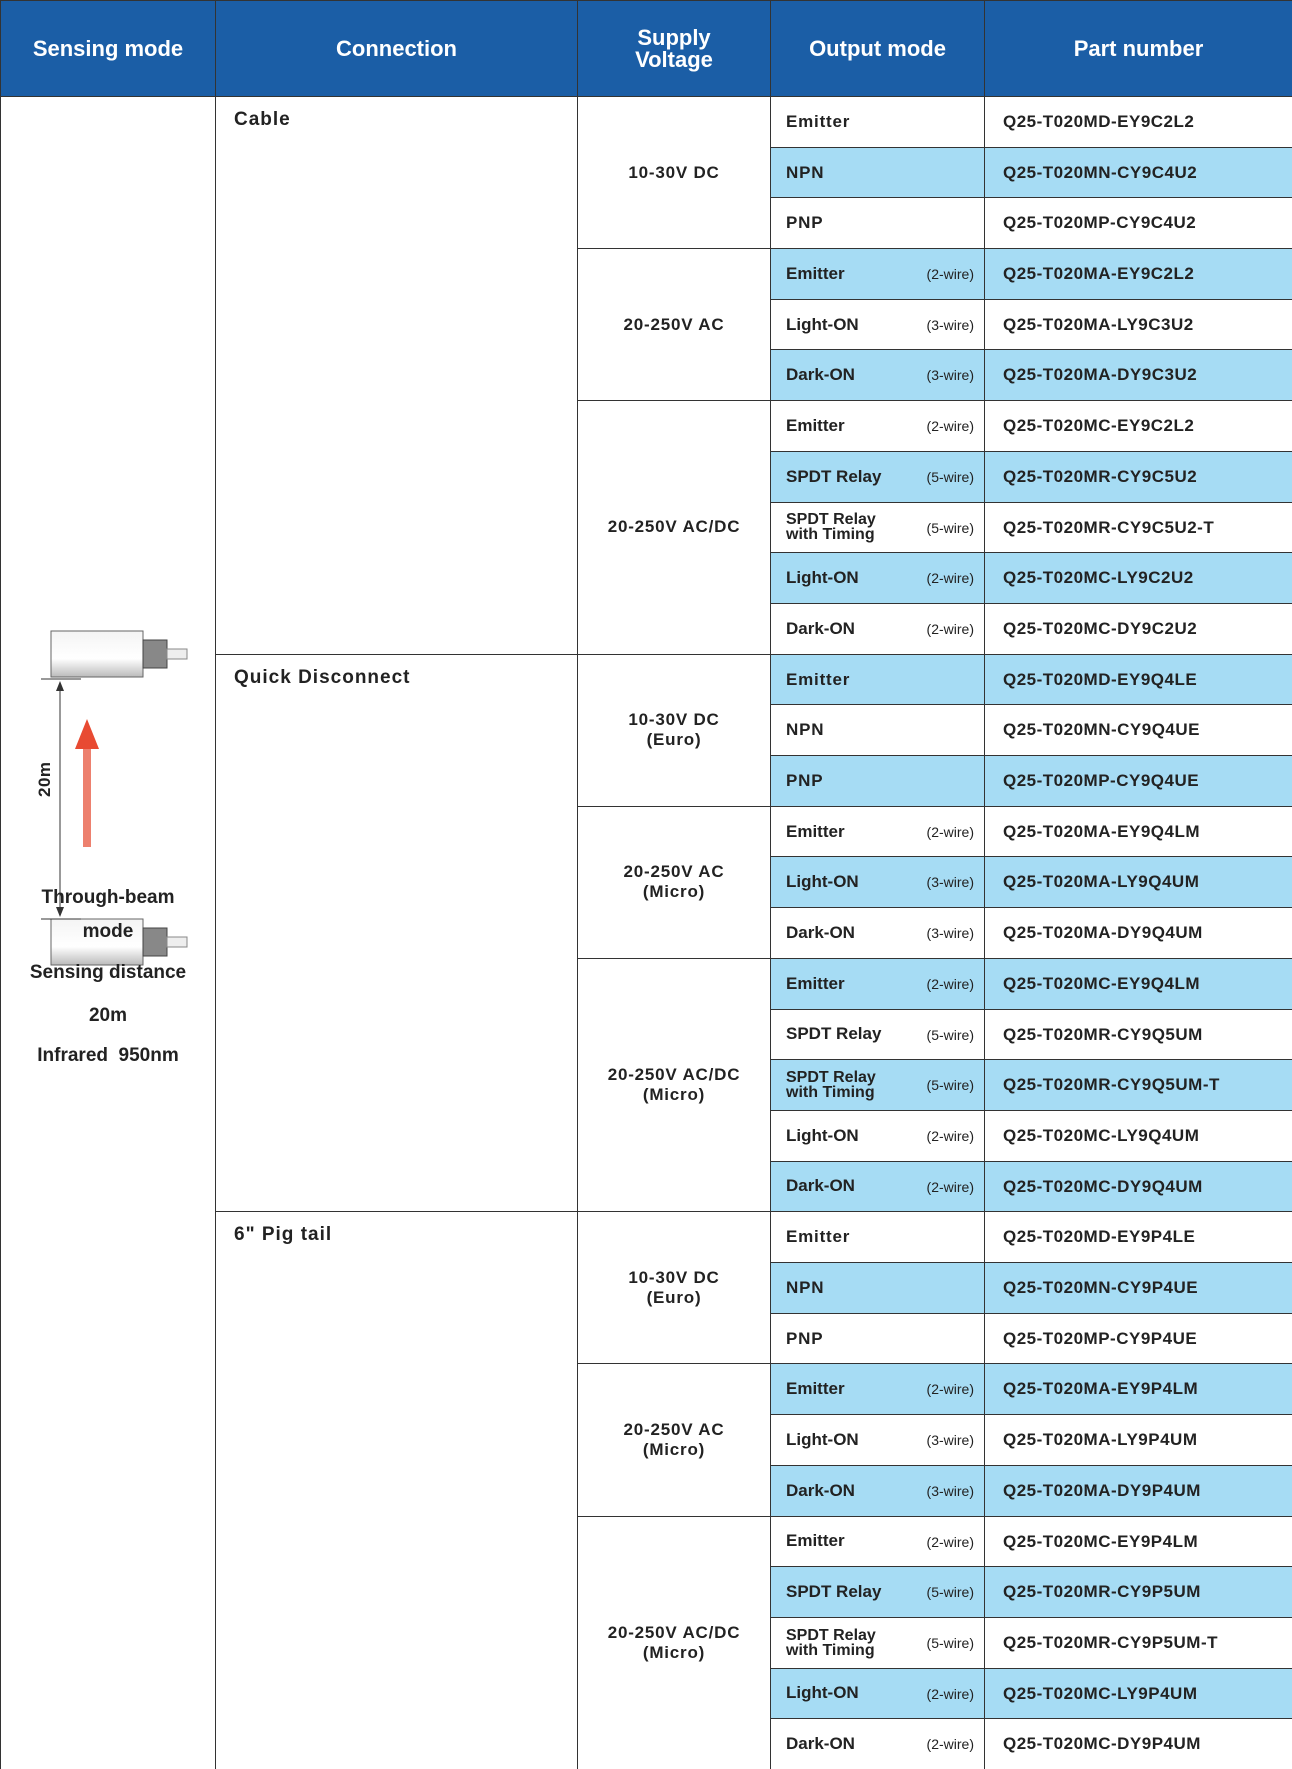 The height and width of the screenshot is (1769, 1292). I want to click on output-text: SPDT Relay with Timing, so click(831, 1643).